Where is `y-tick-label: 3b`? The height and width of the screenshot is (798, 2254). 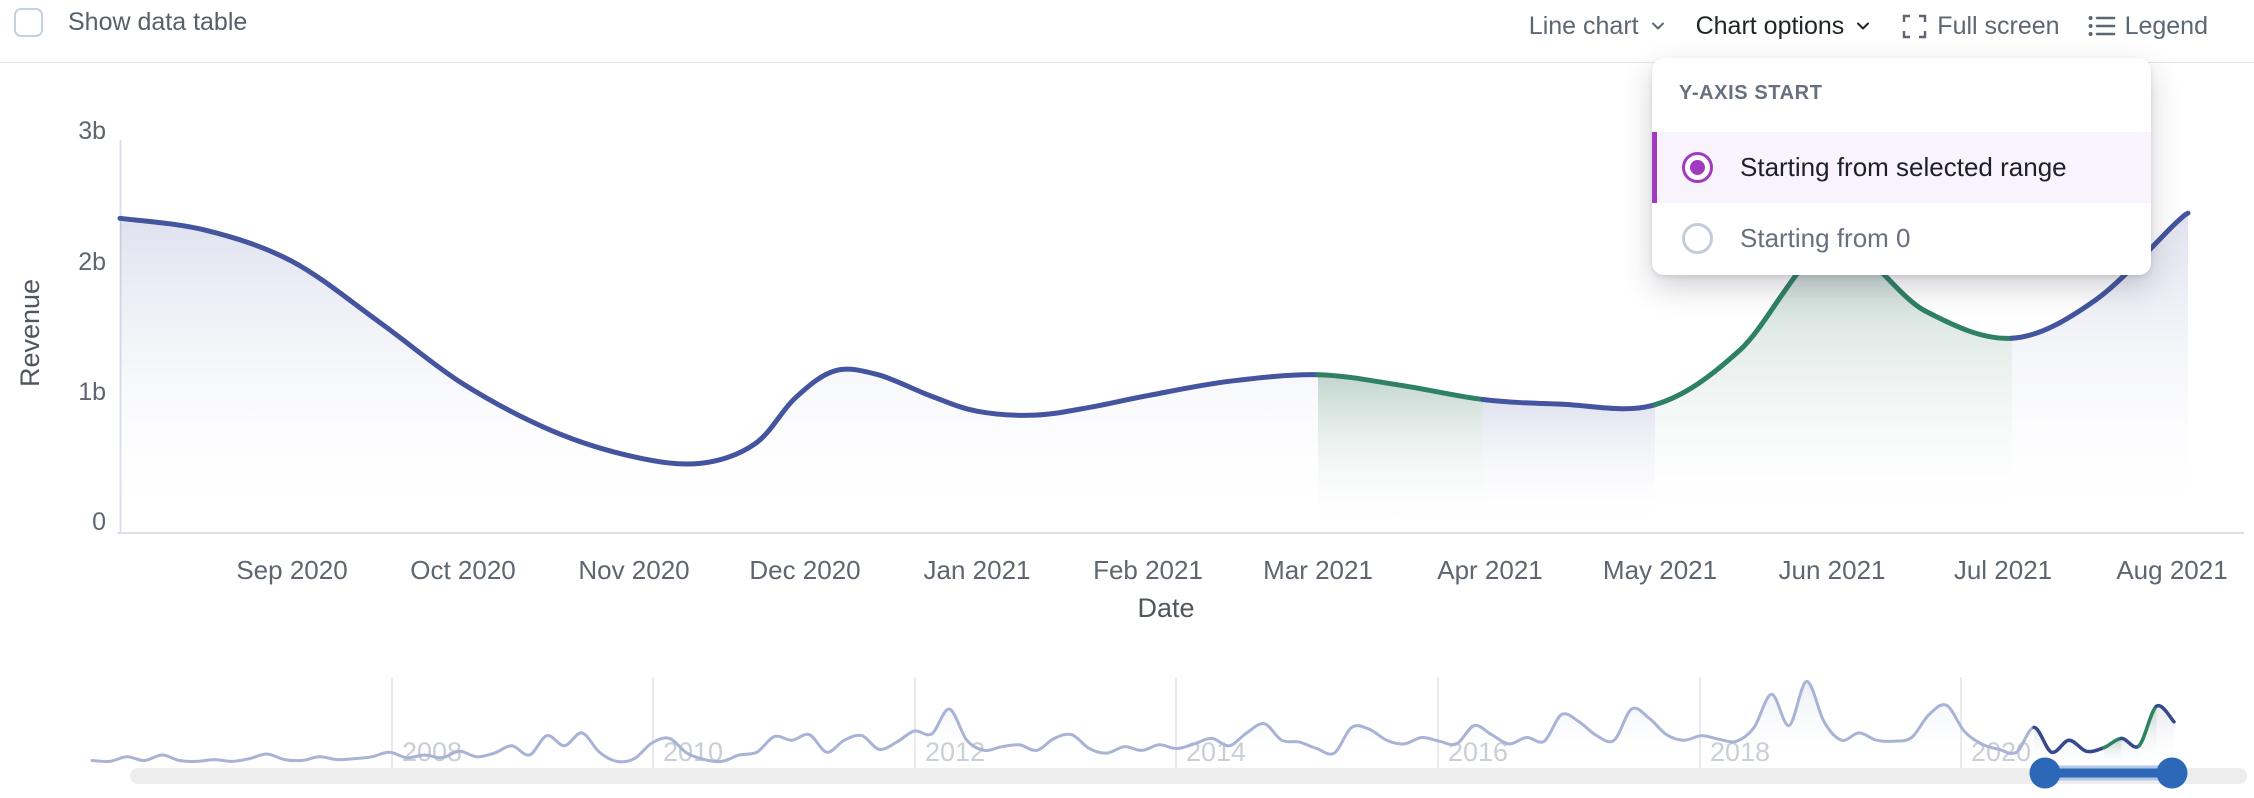
y-tick-label: 3b is located at coordinates (92, 131).